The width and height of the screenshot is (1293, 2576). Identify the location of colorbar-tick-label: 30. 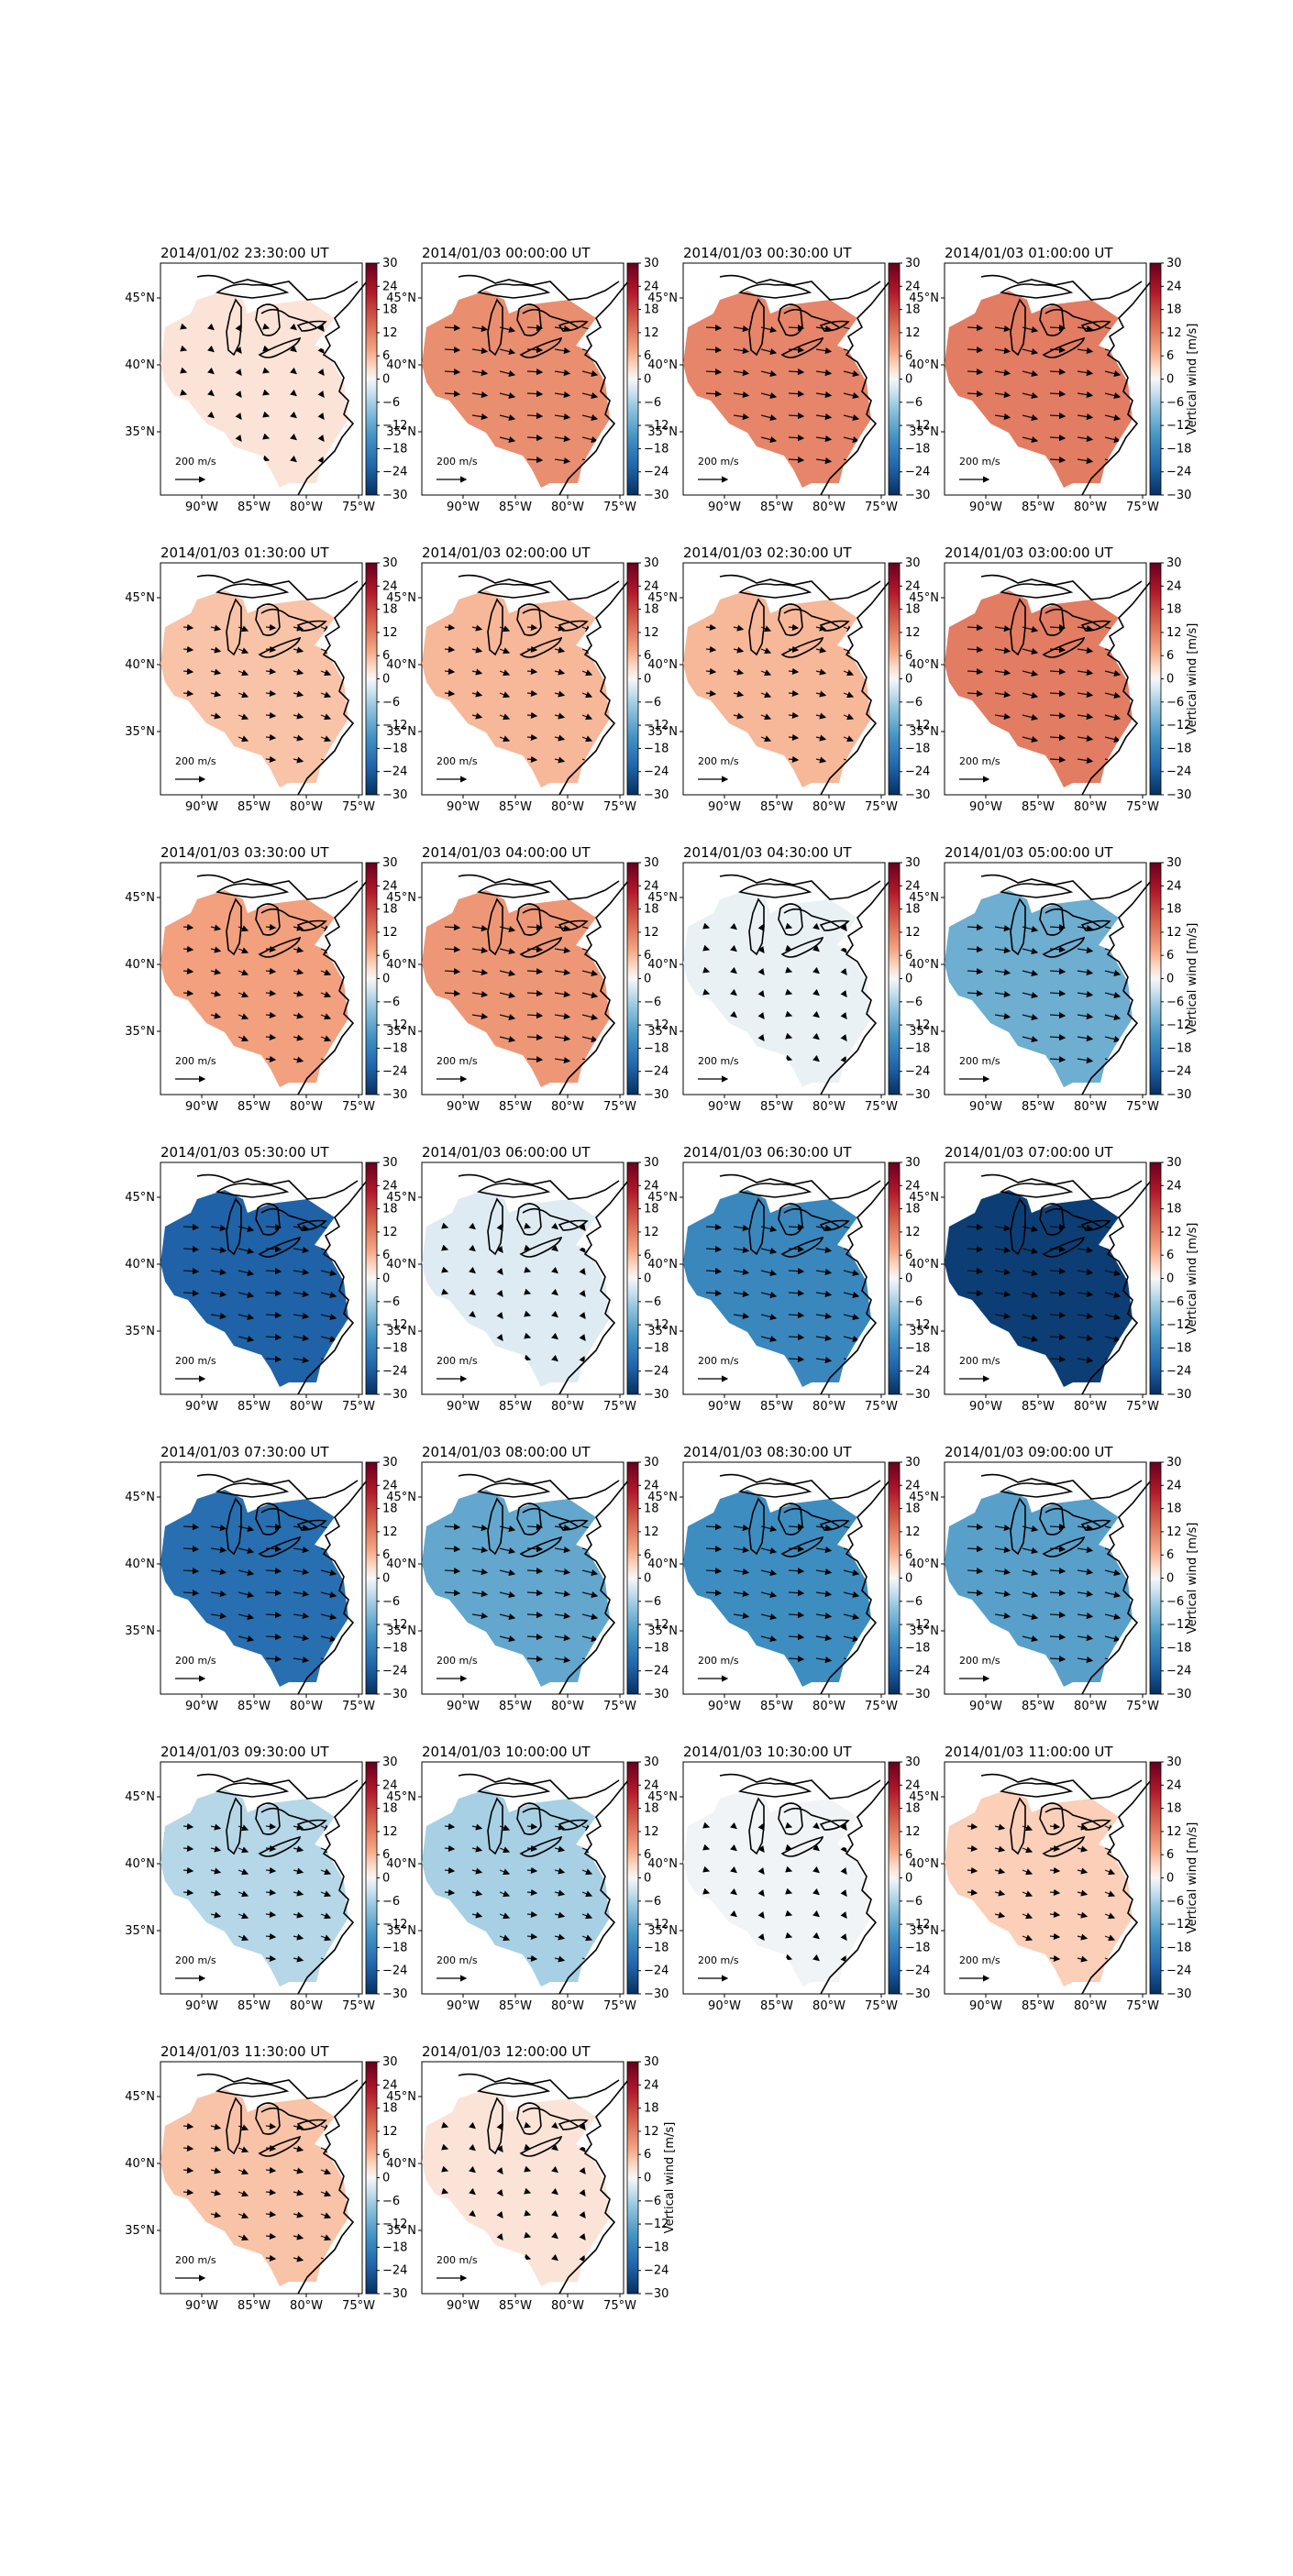
(913, 263).